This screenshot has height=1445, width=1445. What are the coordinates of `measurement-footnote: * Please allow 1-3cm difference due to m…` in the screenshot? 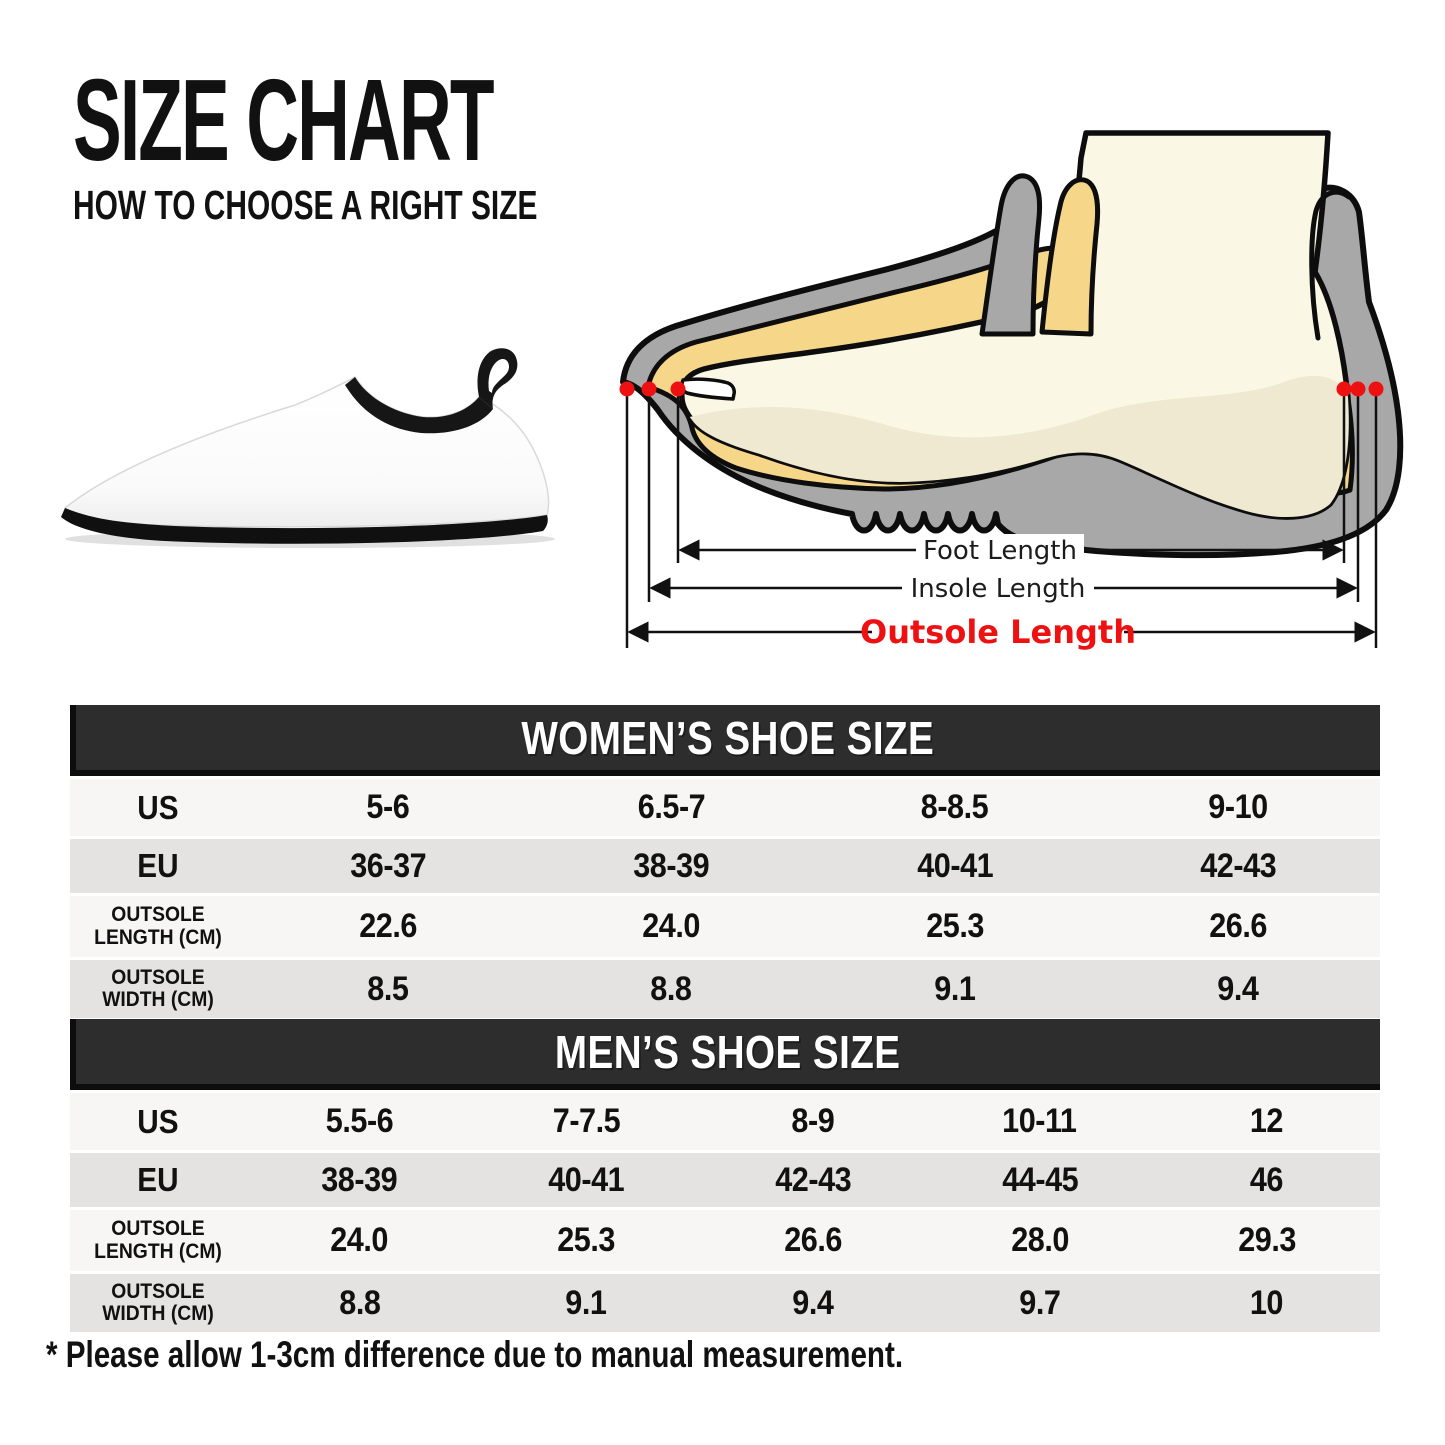 It's located at (475, 1354).